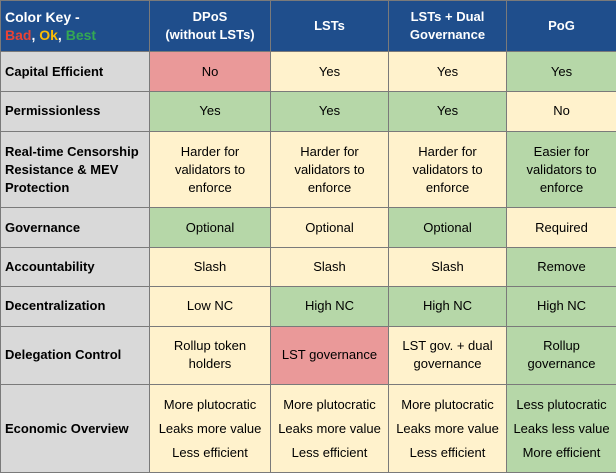 This screenshot has width=616, height=473. What do you see at coordinates (329, 267) in the screenshot?
I see `cell-accountability-lsts: Slash` at bounding box center [329, 267].